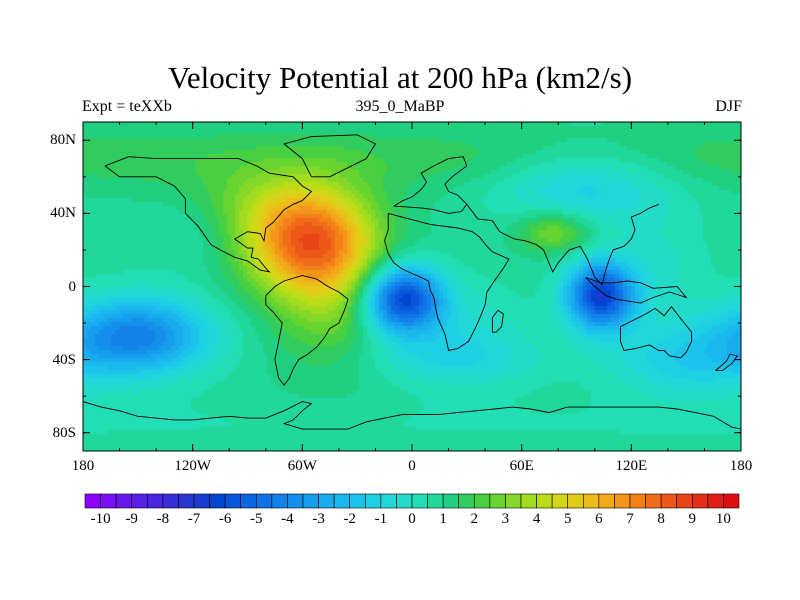 Image resolution: width=800 pixels, height=600 pixels. I want to click on y-tick-label: 80N, so click(63, 140).